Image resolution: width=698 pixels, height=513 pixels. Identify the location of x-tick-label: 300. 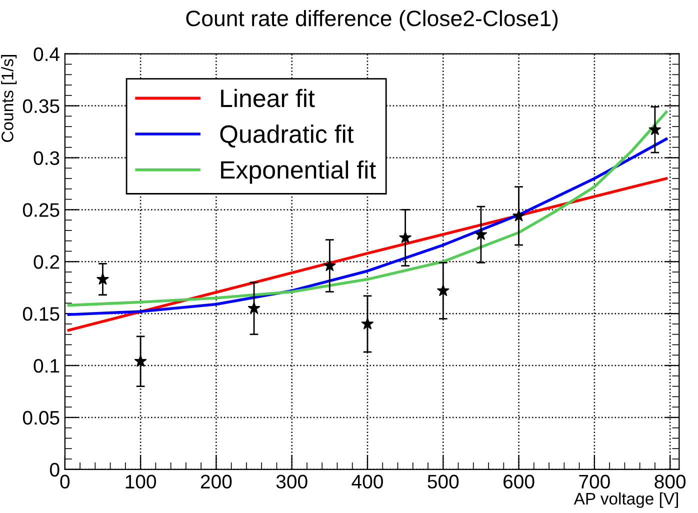
(292, 481).